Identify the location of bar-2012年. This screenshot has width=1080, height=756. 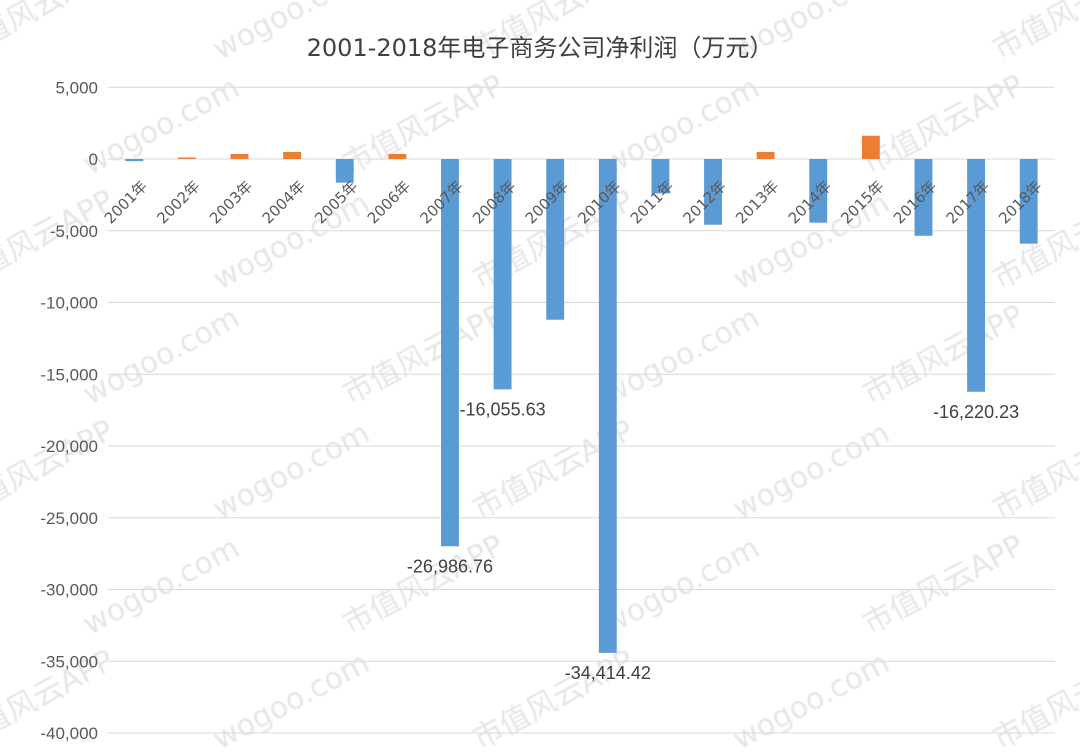
(713, 192).